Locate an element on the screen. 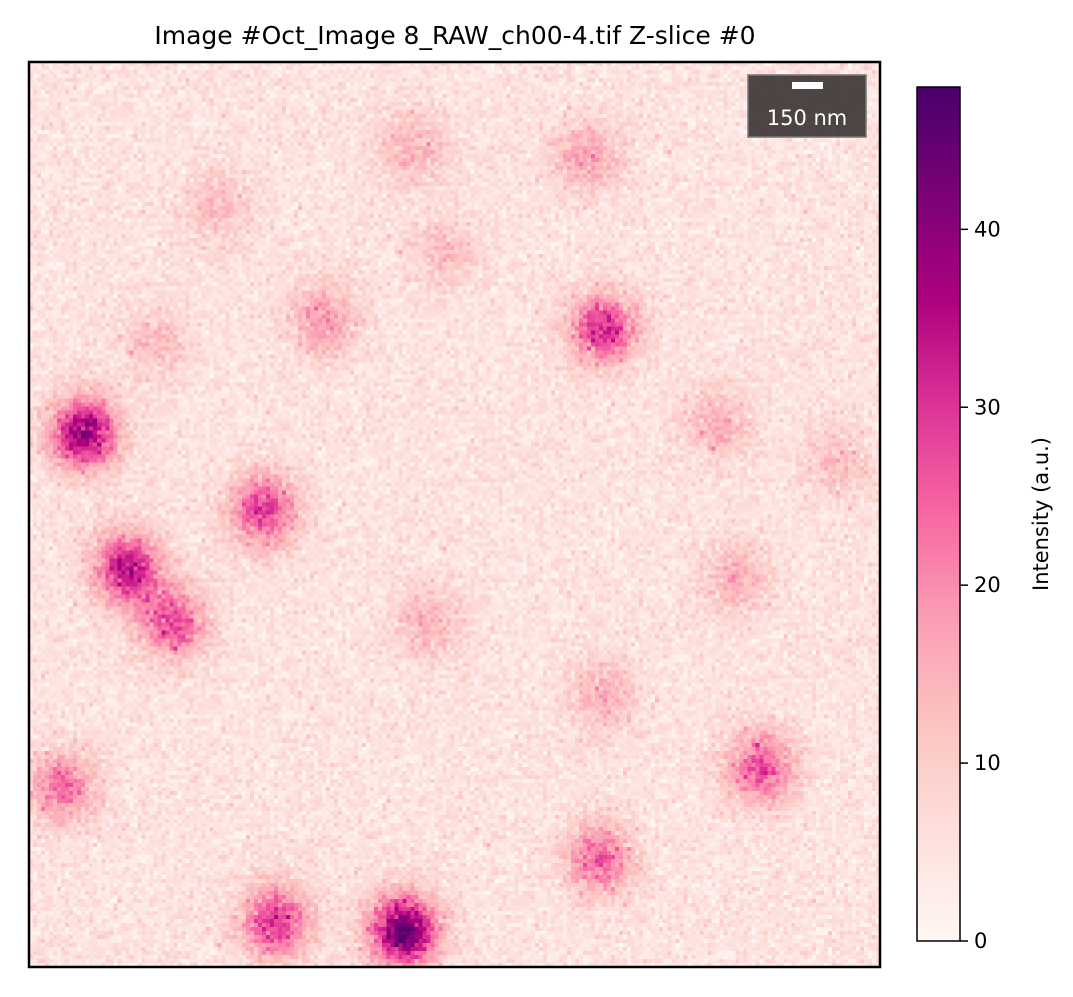 This screenshot has height=997, width=1073. colorbar-tick-label: 0 is located at coordinates (980, 941).